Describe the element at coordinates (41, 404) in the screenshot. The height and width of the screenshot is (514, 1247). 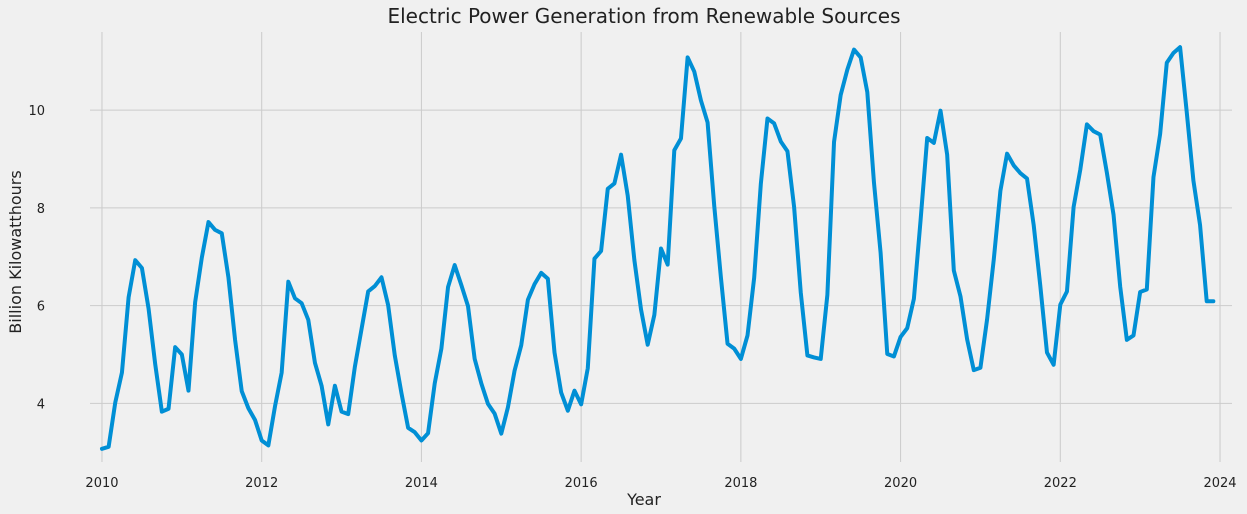
I see `y-tick-label: 4` at that location.